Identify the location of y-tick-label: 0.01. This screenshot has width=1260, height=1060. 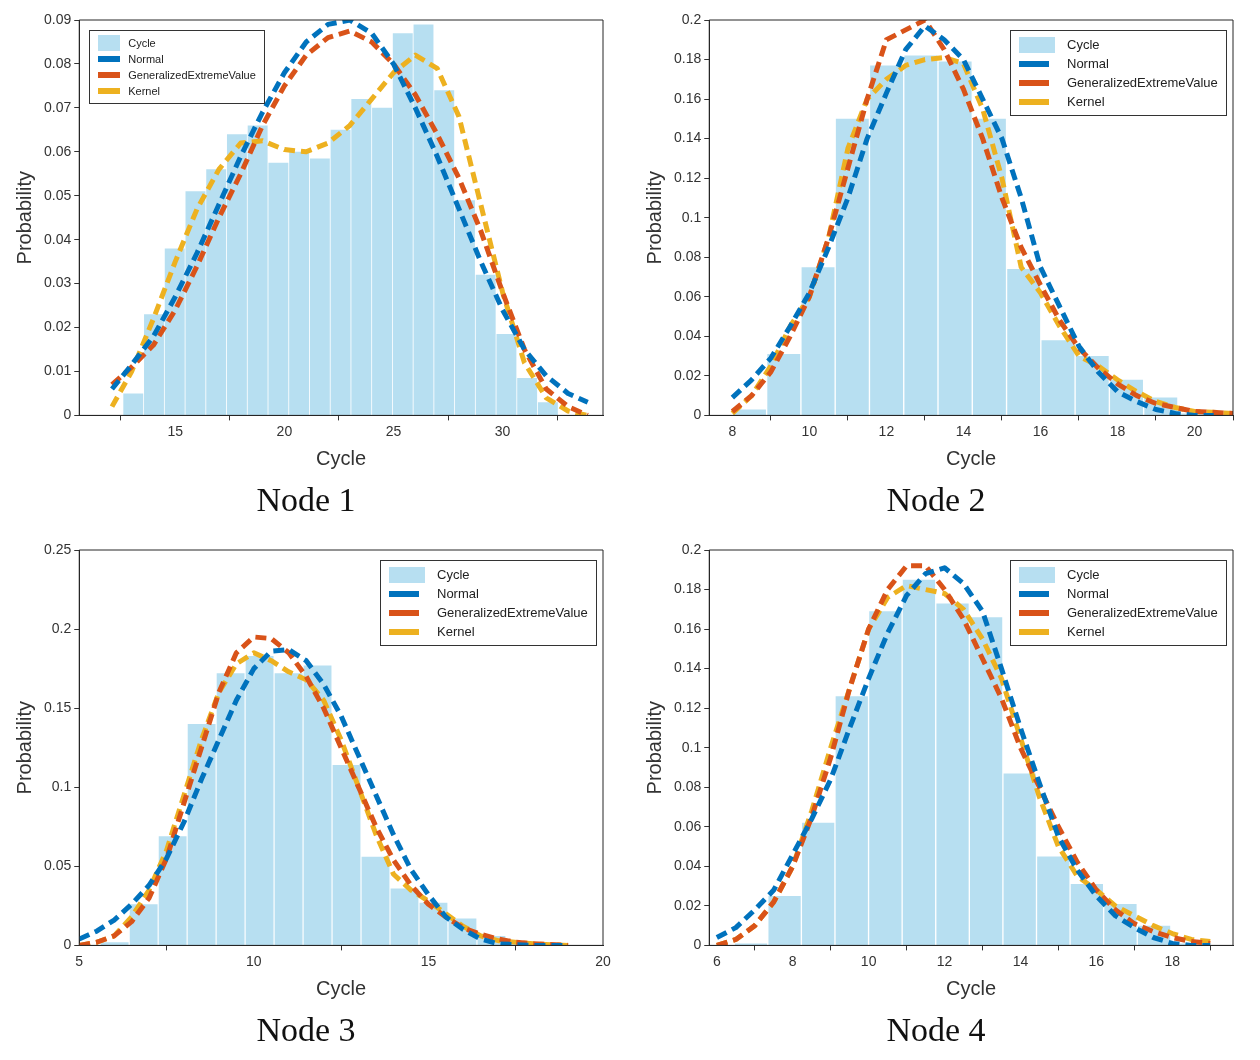
(58, 370).